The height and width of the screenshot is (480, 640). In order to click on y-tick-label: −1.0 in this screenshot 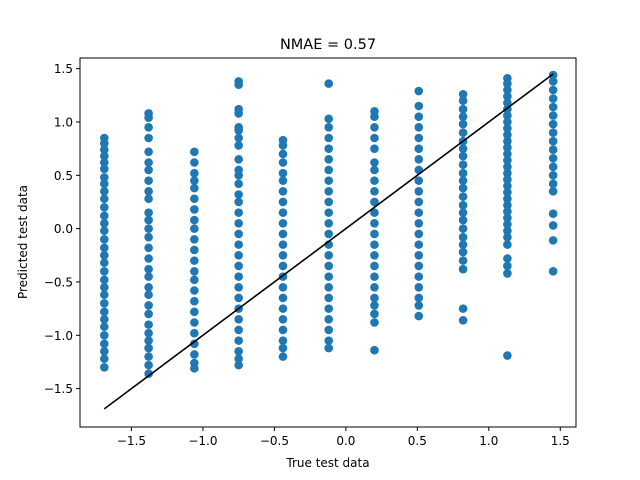, I will do `click(58, 336)`.